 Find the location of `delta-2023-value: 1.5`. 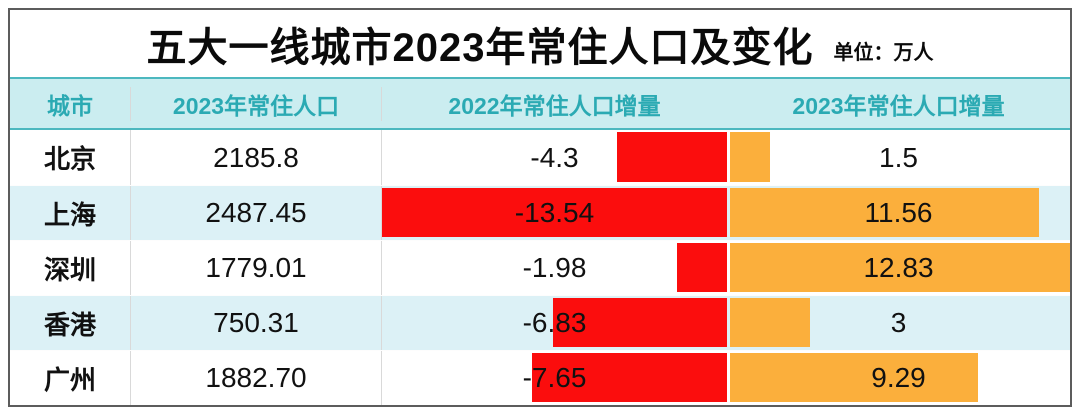

delta-2023-value: 1.5 is located at coordinates (898, 157).